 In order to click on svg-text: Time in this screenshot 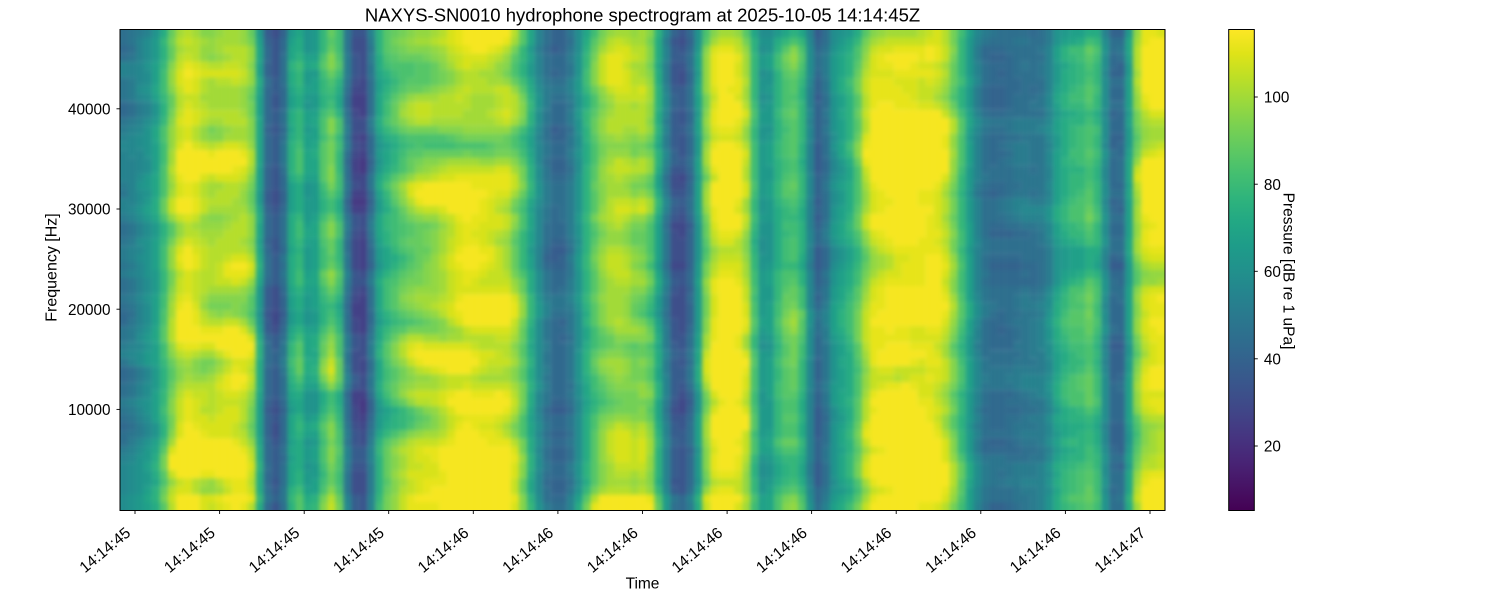, I will do `click(643, 584)`.